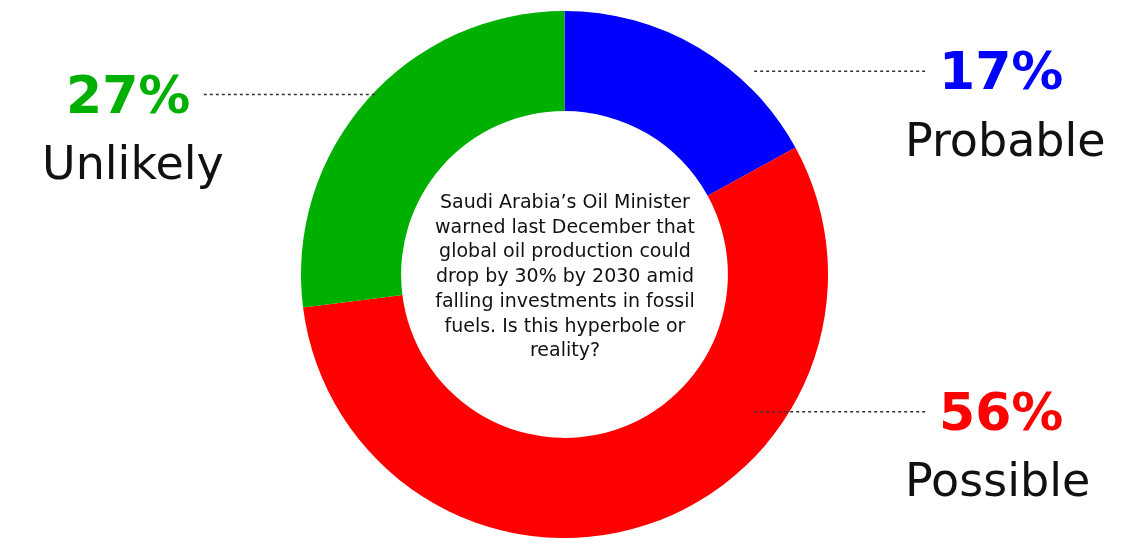  What do you see at coordinates (1001, 412) in the screenshot?
I see `data-label: 56%` at bounding box center [1001, 412].